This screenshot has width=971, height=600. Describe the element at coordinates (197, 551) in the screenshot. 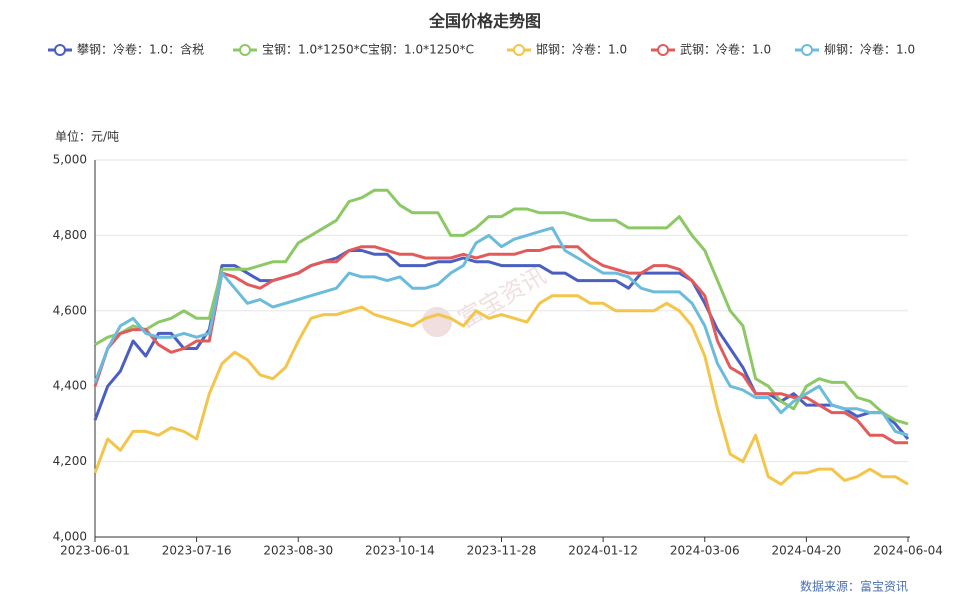

I see `x-tick-label: 2023-07-16` at that location.